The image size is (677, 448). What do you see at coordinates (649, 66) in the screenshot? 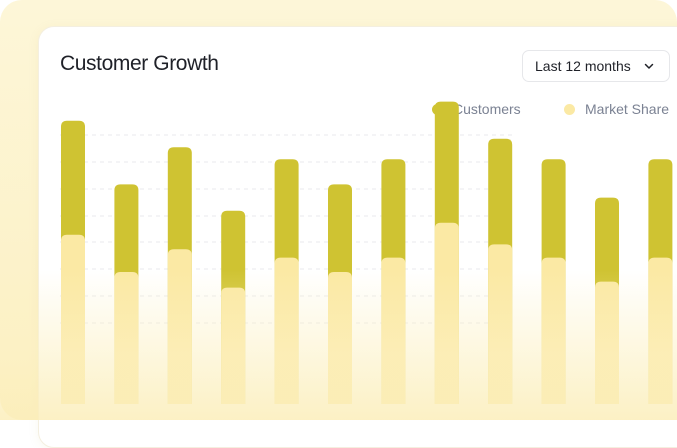
I see `chevron-down-icon` at bounding box center [649, 66].